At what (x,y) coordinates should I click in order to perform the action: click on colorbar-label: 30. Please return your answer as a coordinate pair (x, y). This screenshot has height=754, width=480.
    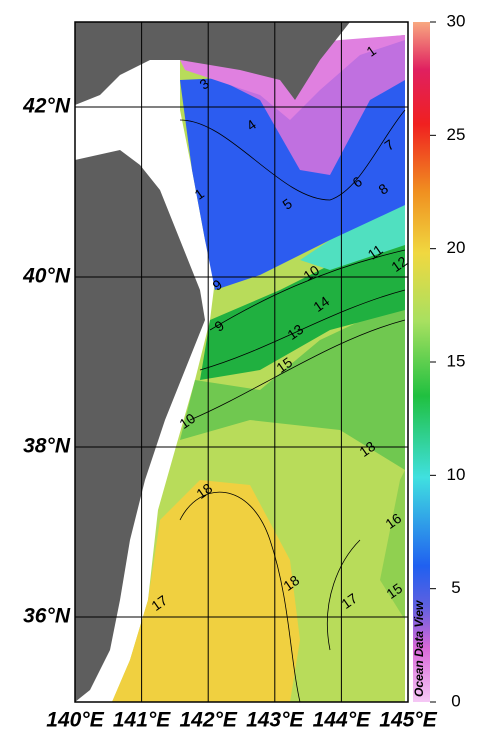
    Looking at the image, I should click on (456, 20).